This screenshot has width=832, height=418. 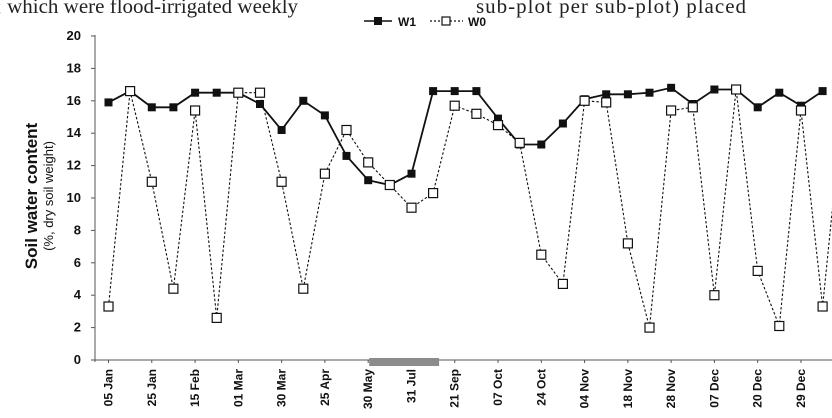 What do you see at coordinates (109, 387) in the screenshot?
I see `x-tick-label: 05 Jan` at bounding box center [109, 387].